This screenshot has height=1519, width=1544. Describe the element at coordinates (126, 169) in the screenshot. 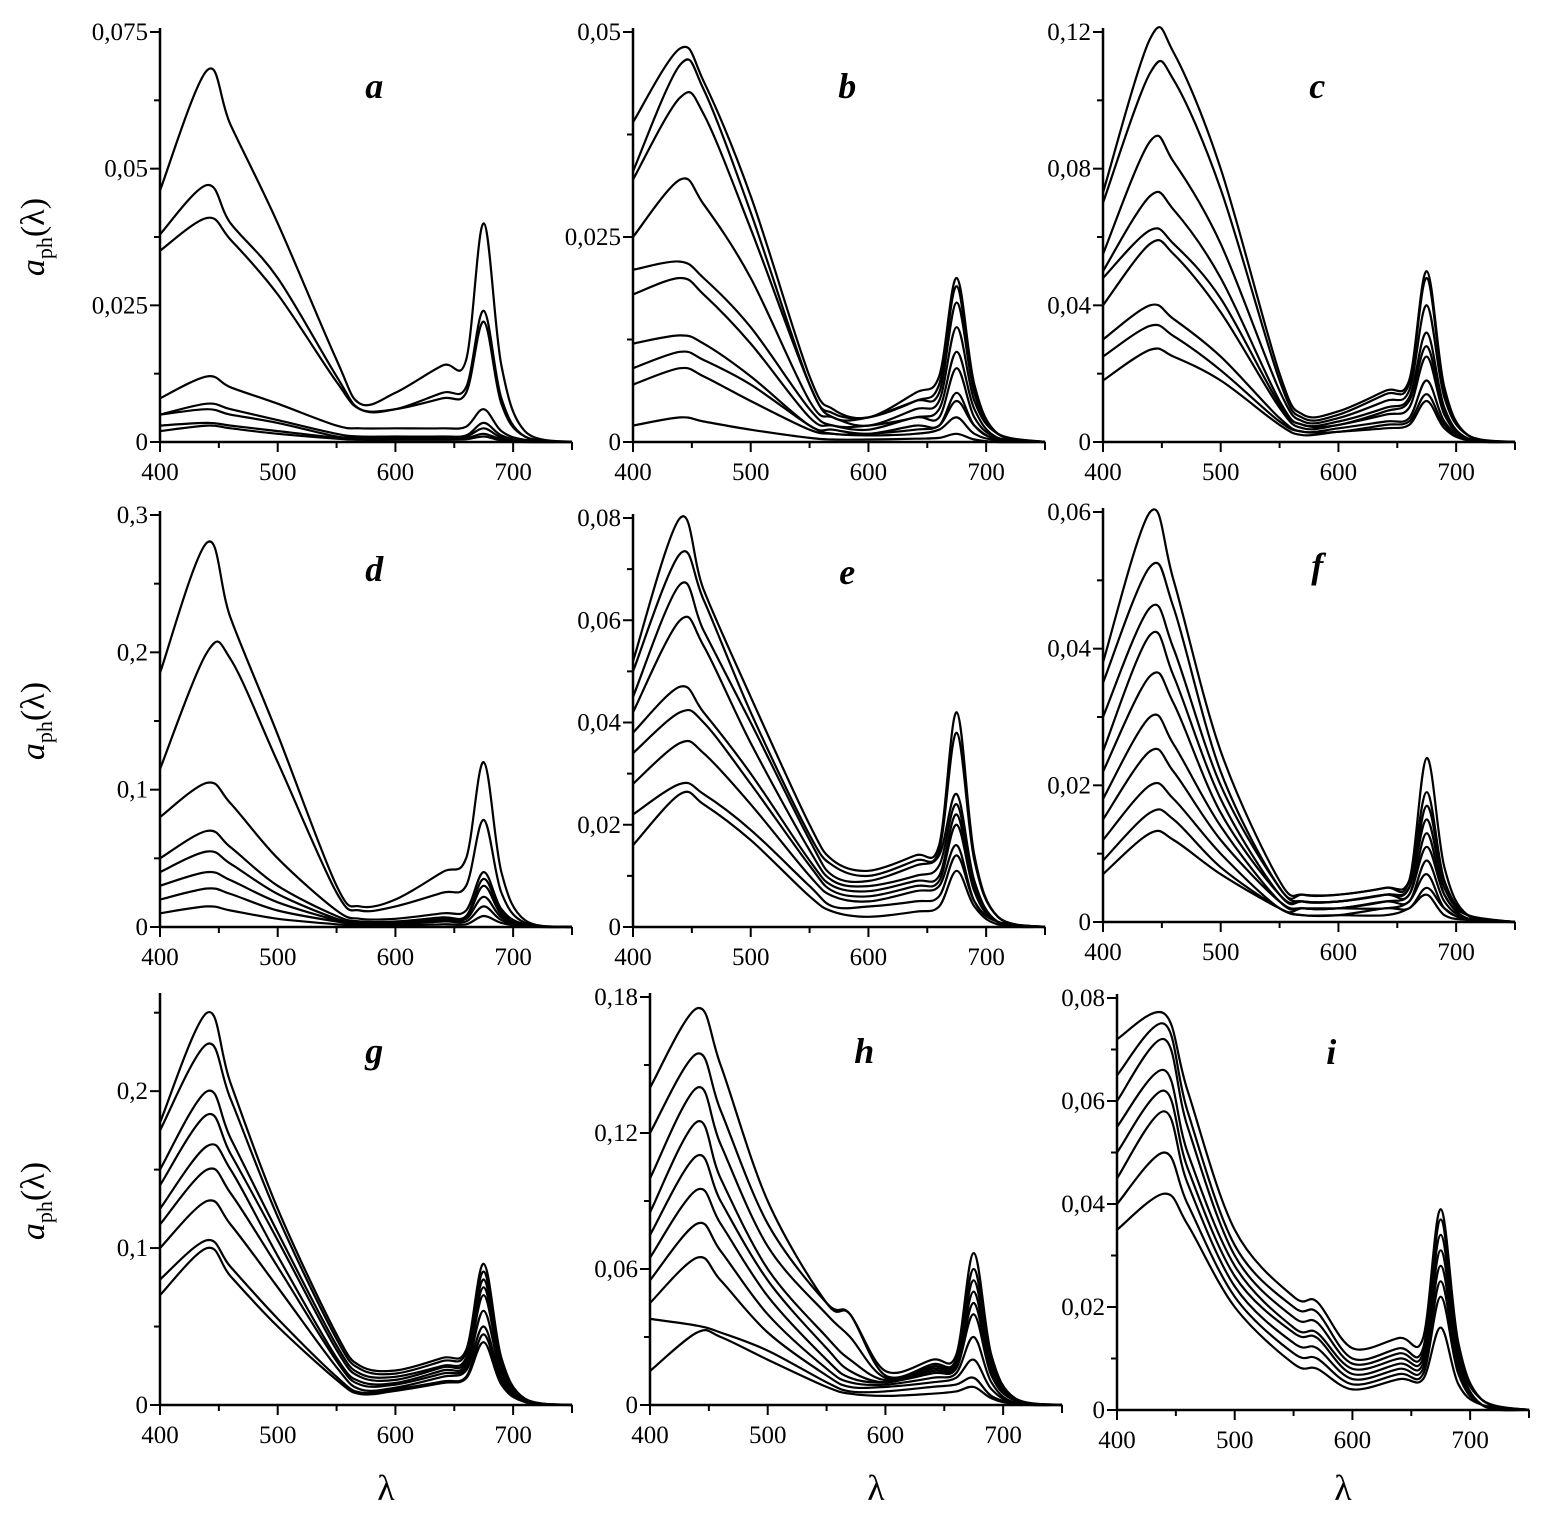

I see `y-tick-label: 0,05` at that location.